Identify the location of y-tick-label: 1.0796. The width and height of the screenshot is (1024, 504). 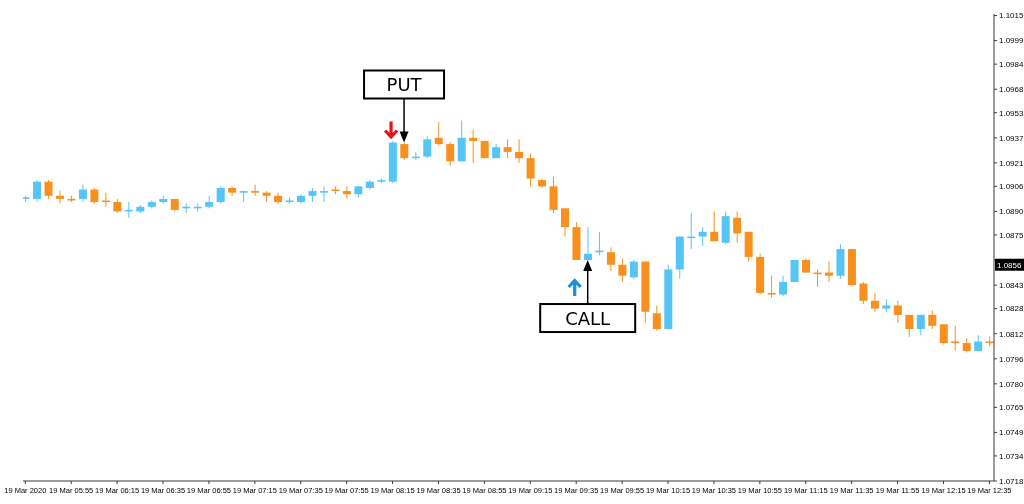
(1011, 359).